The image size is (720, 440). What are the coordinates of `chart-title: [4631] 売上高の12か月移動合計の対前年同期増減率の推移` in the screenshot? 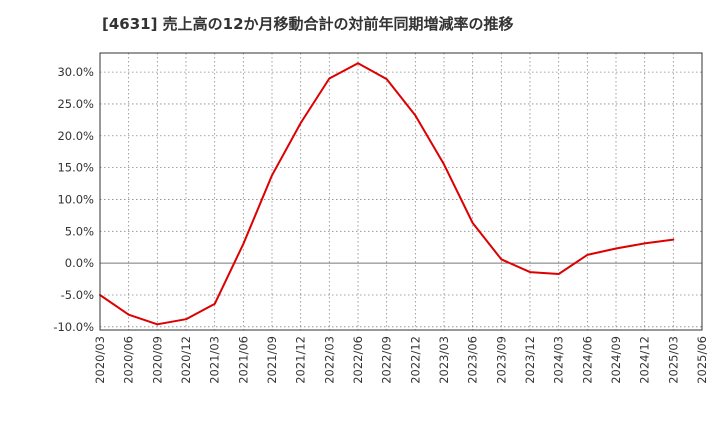 It's located at (308, 24).